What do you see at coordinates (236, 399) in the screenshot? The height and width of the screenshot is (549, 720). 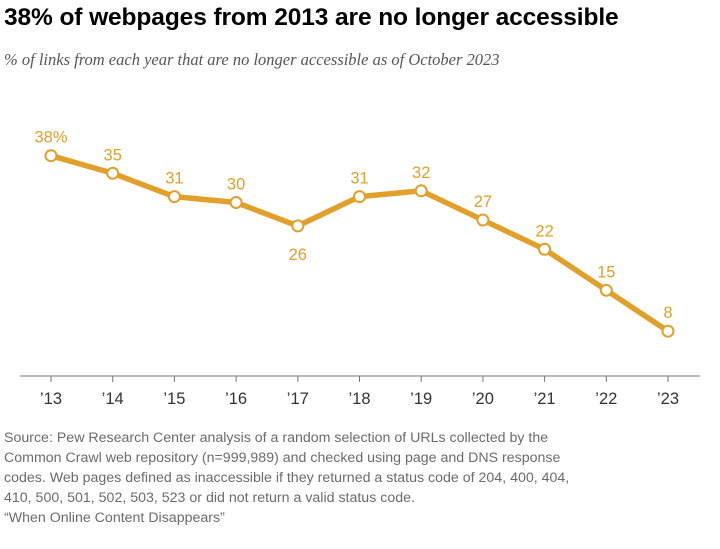 I see `x-tick-label: ’16` at bounding box center [236, 399].